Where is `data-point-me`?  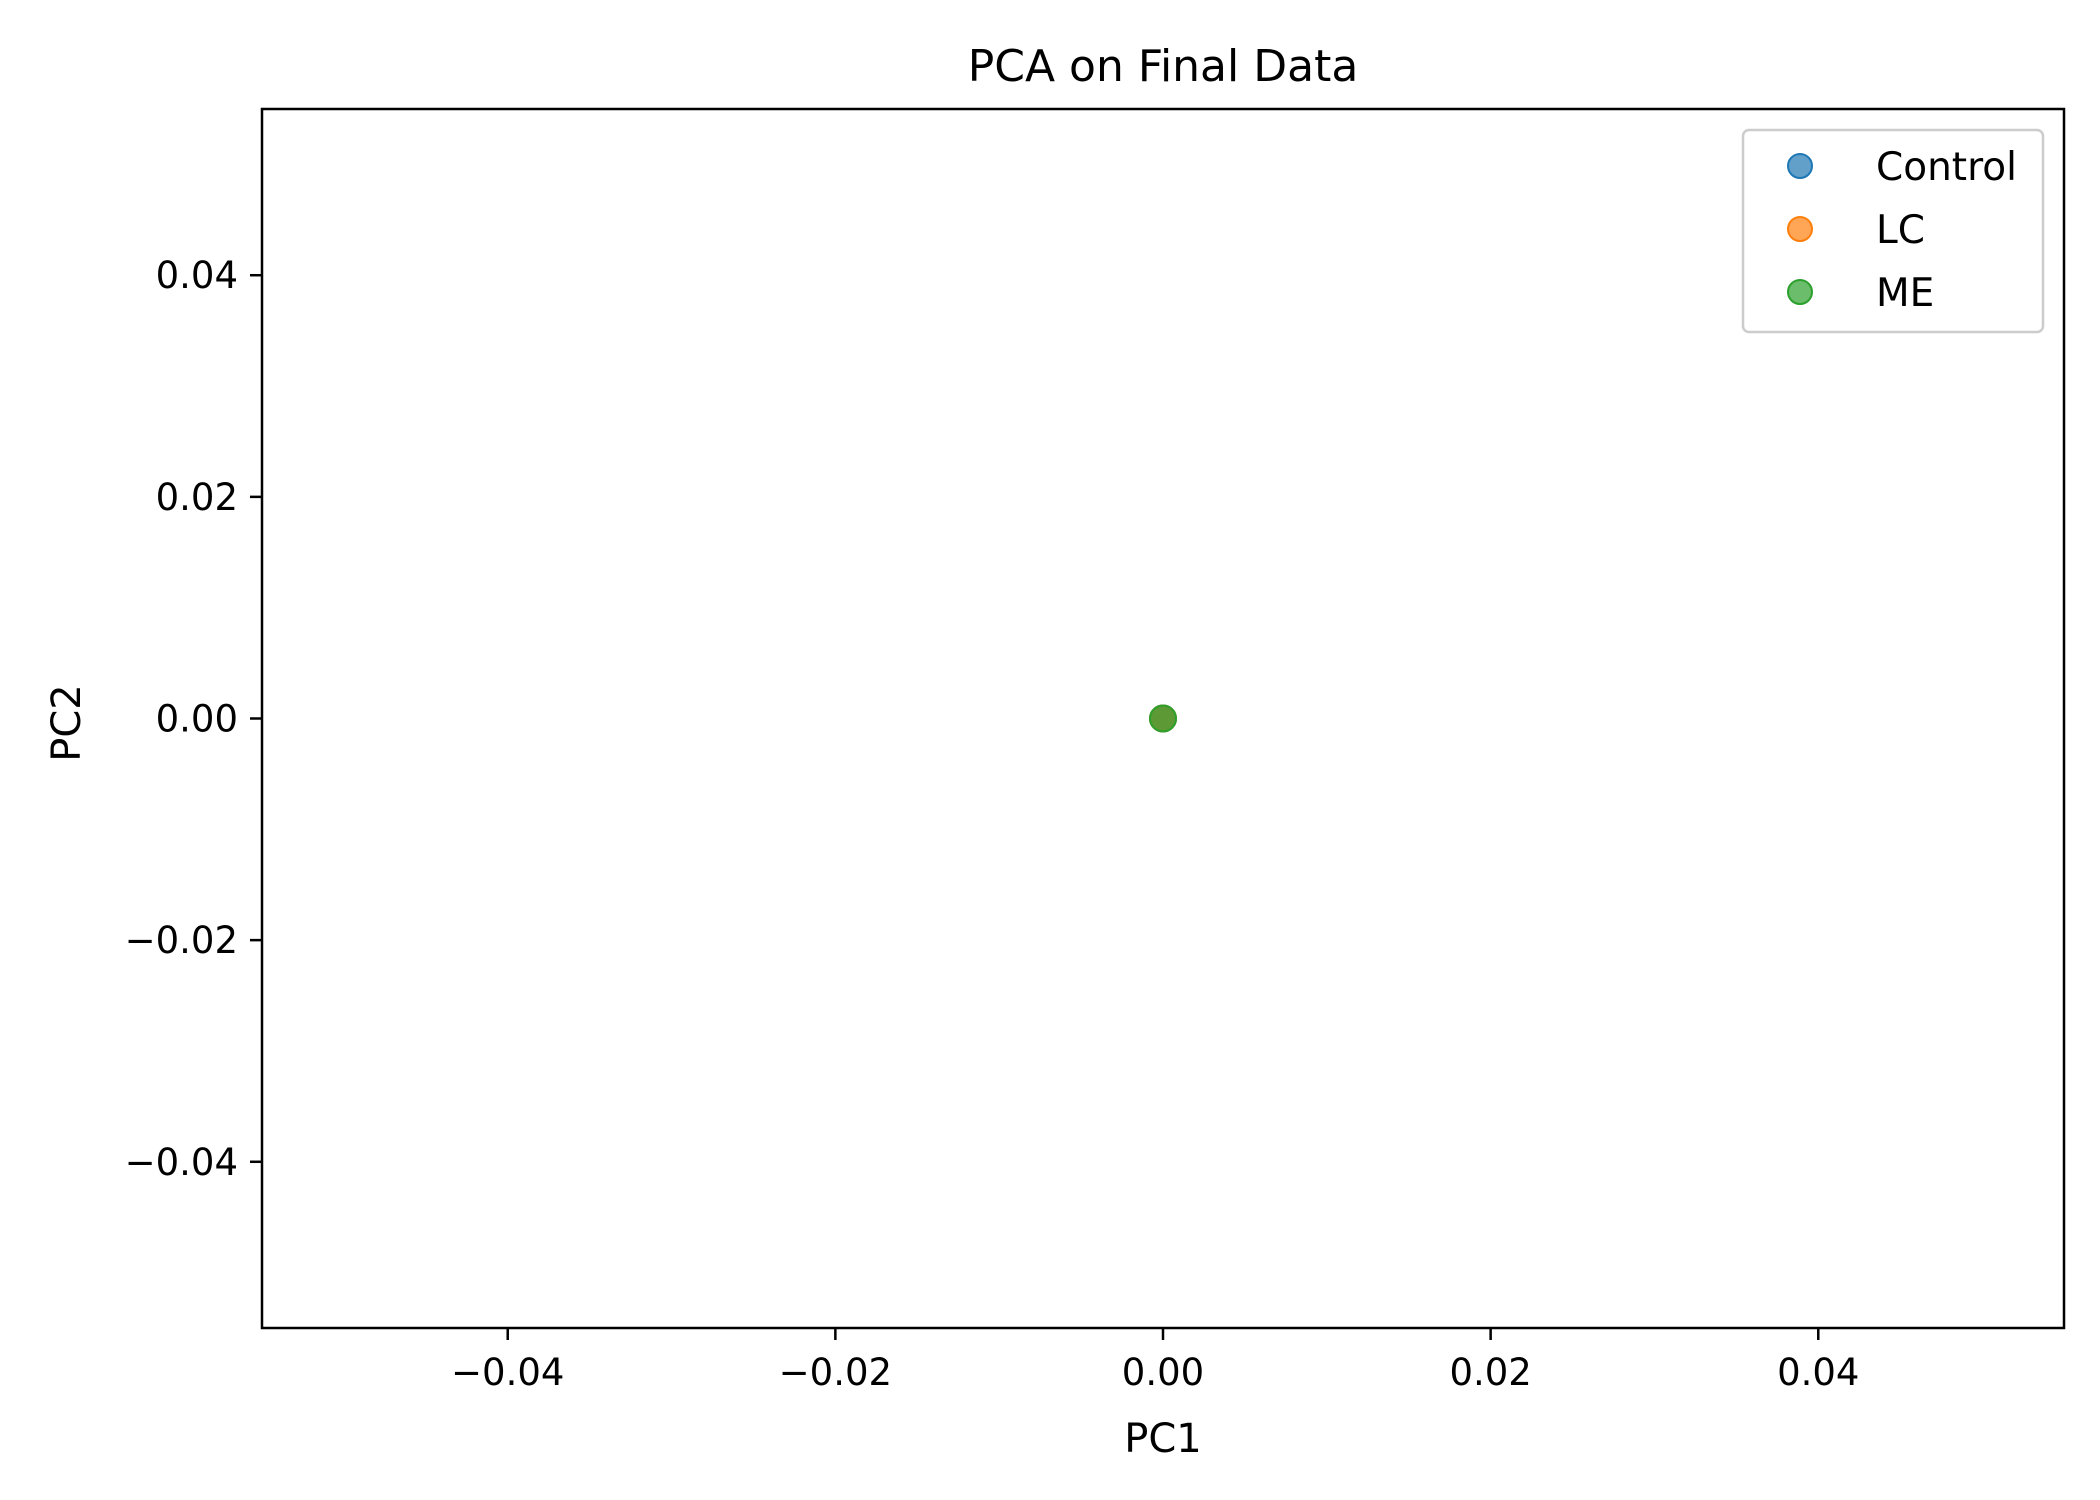
data-point-me is located at coordinates (1163, 718).